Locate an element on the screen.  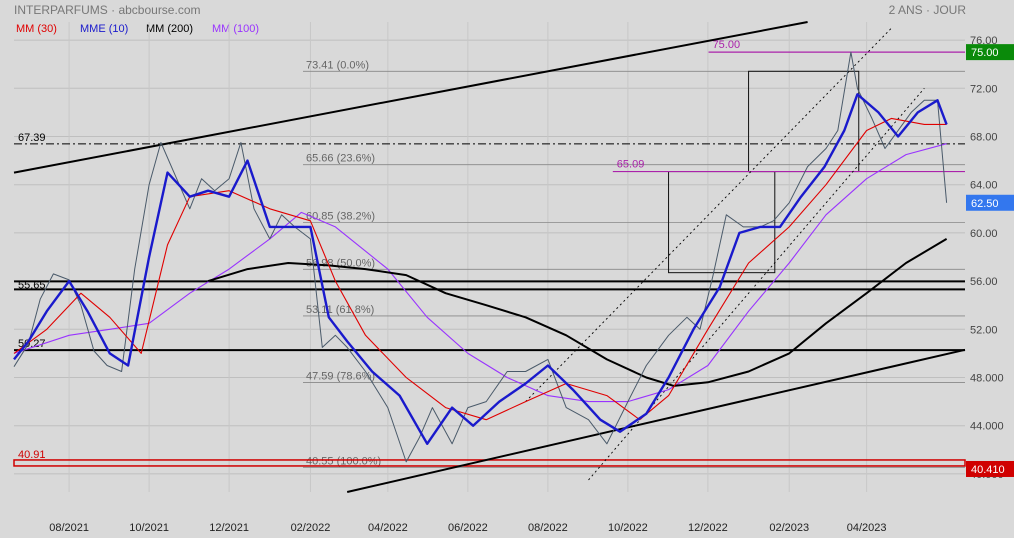
y-tick-label: 72.00 is located at coordinates (984, 89).